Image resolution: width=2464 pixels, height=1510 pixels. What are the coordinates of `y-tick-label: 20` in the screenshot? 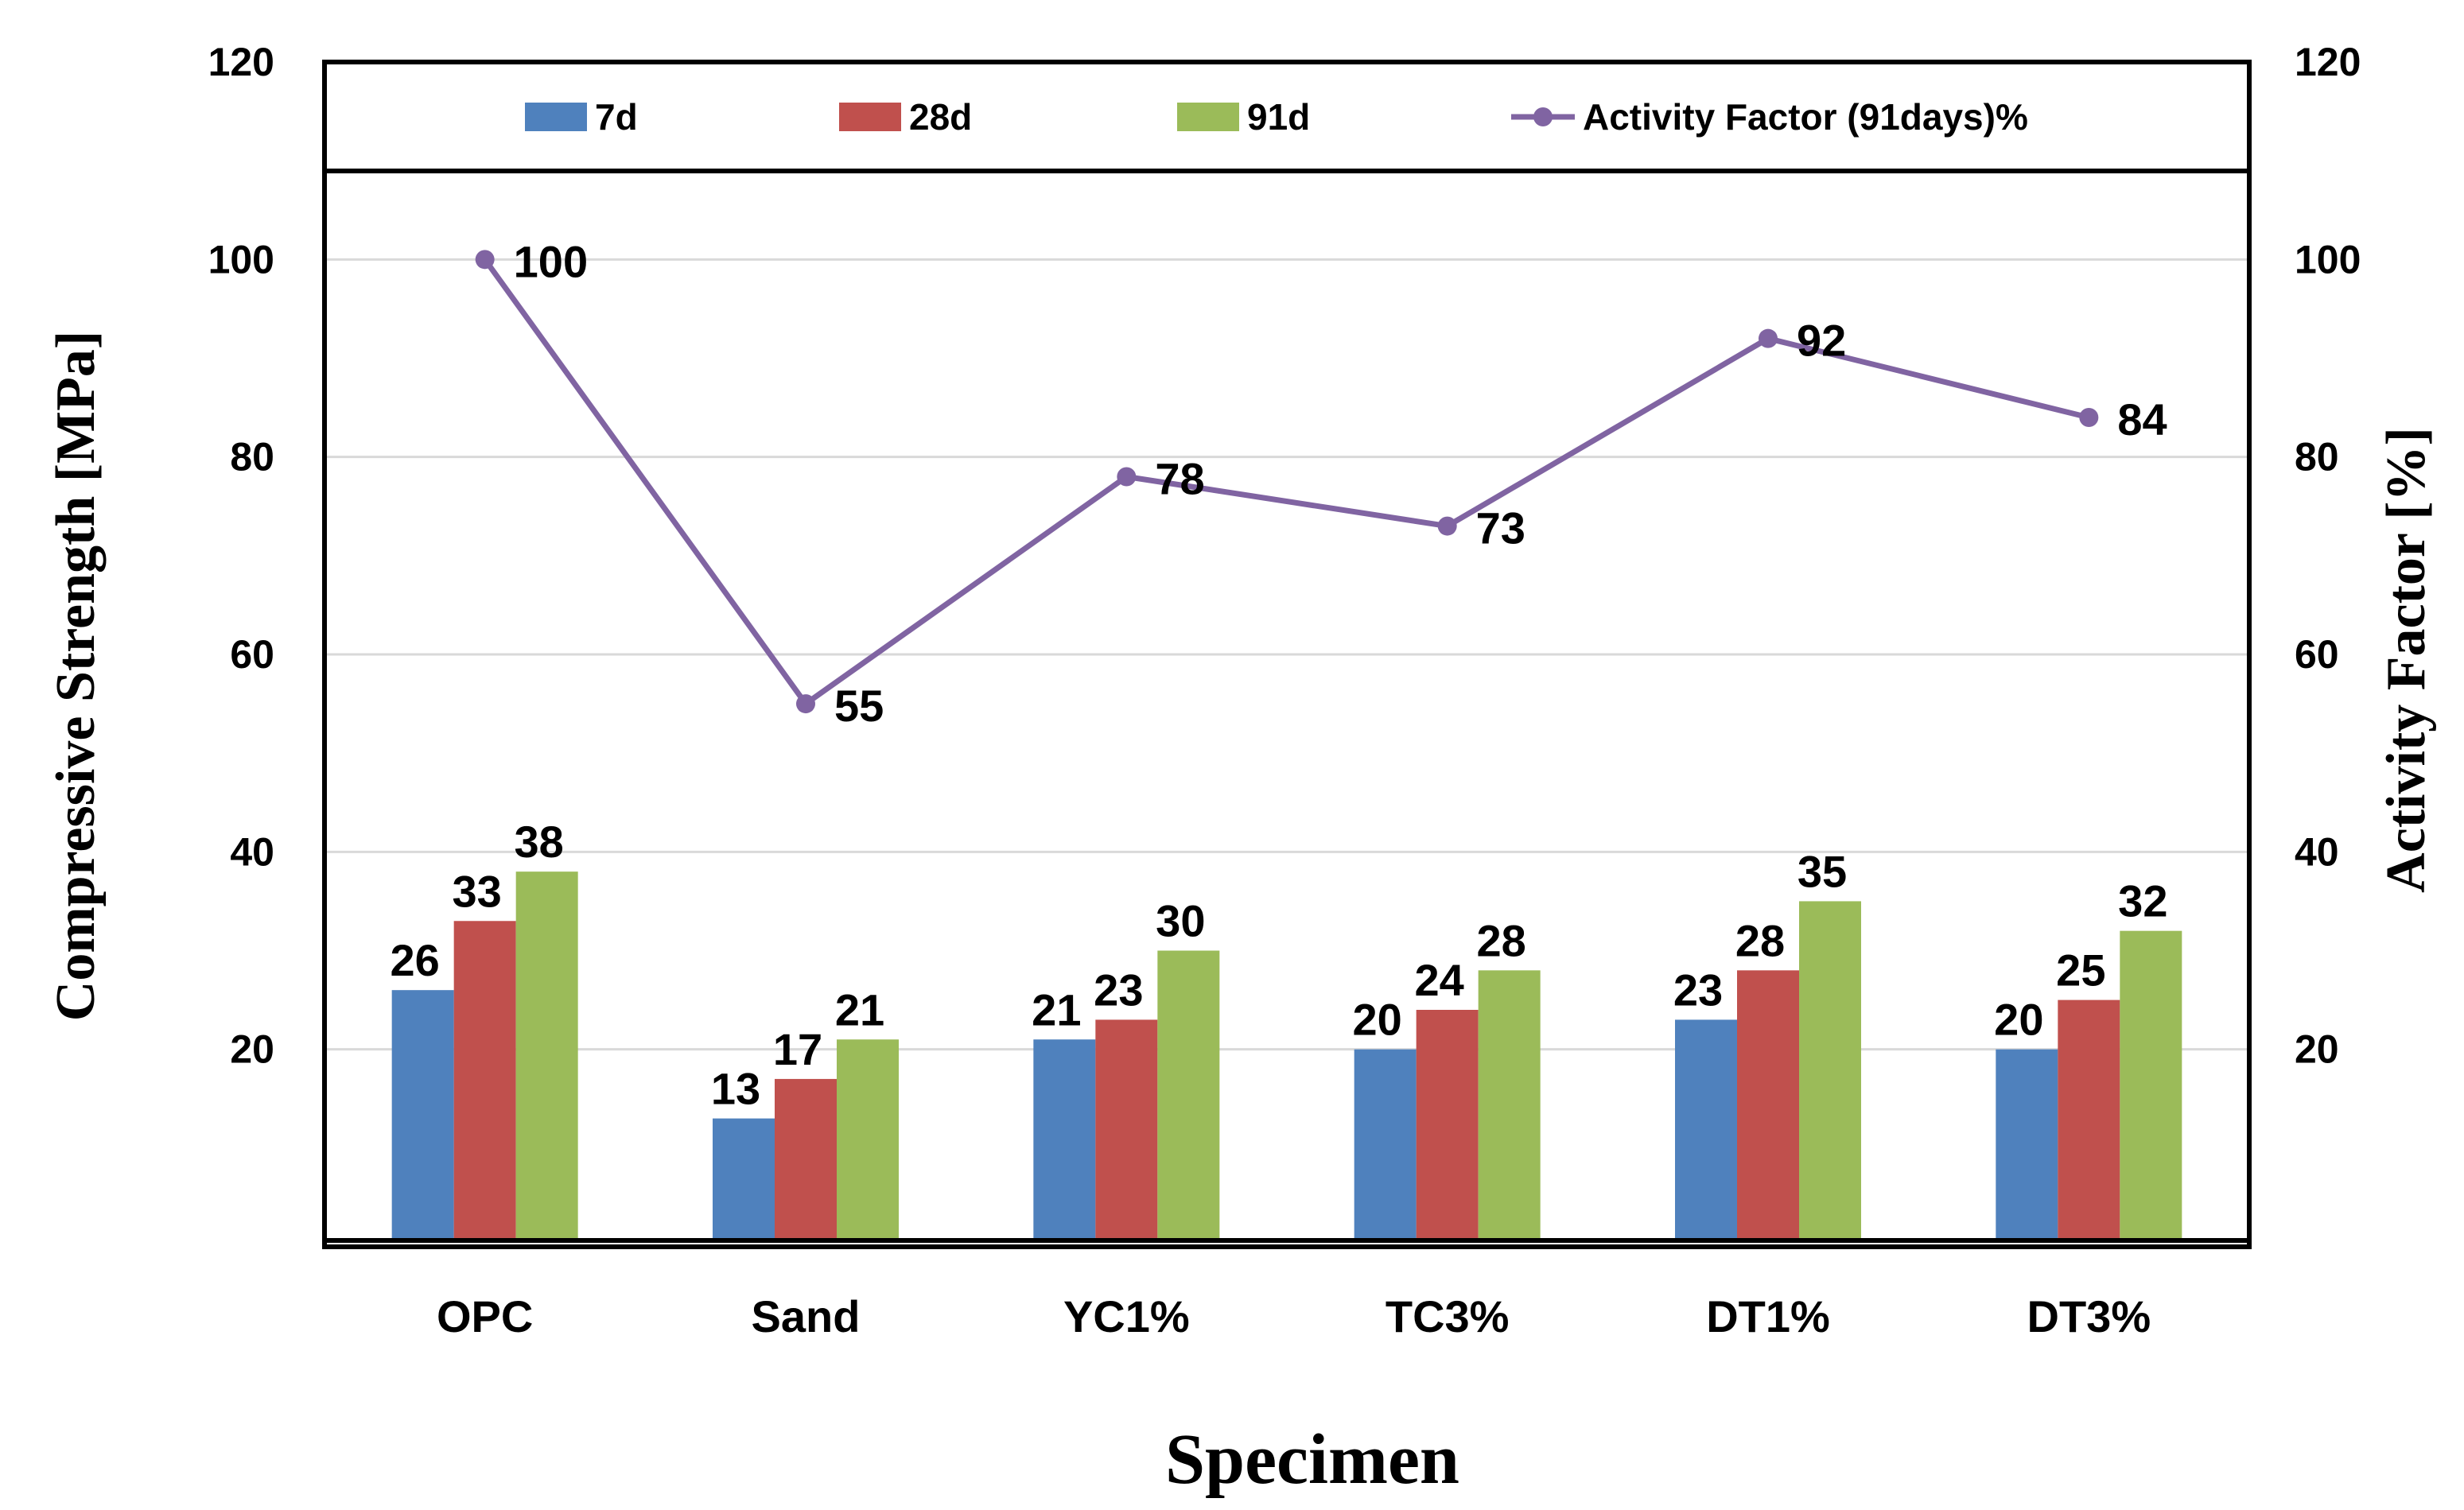 It's located at (252, 1049).